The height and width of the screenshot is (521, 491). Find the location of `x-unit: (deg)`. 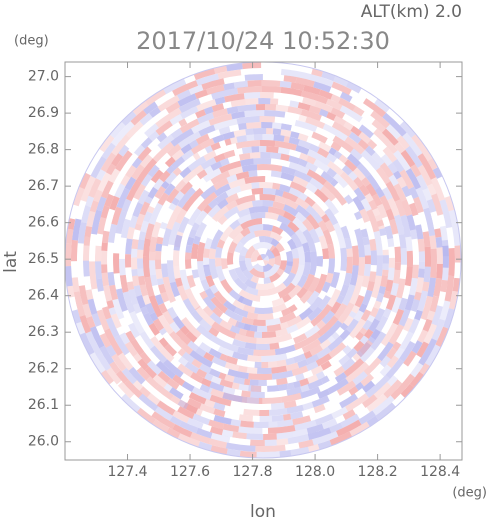

x-unit: (deg) is located at coordinates (469, 493).